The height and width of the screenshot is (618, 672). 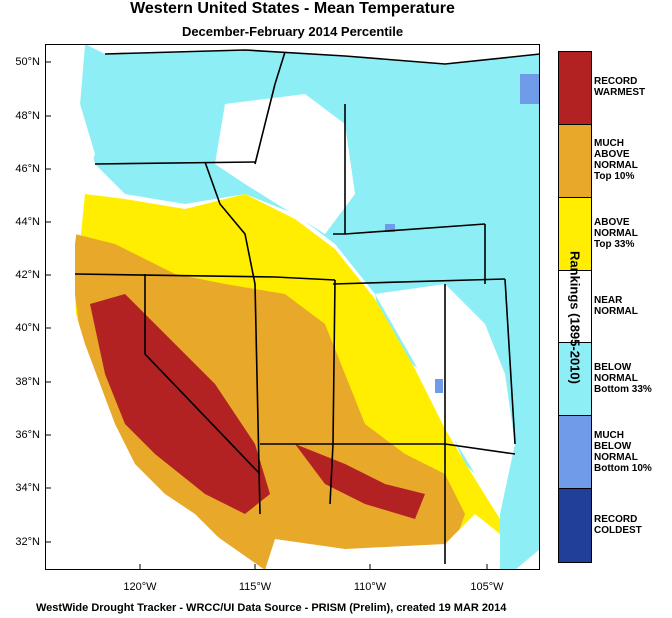 I want to click on lat-label-36: 36°N, so click(x=27, y=435).